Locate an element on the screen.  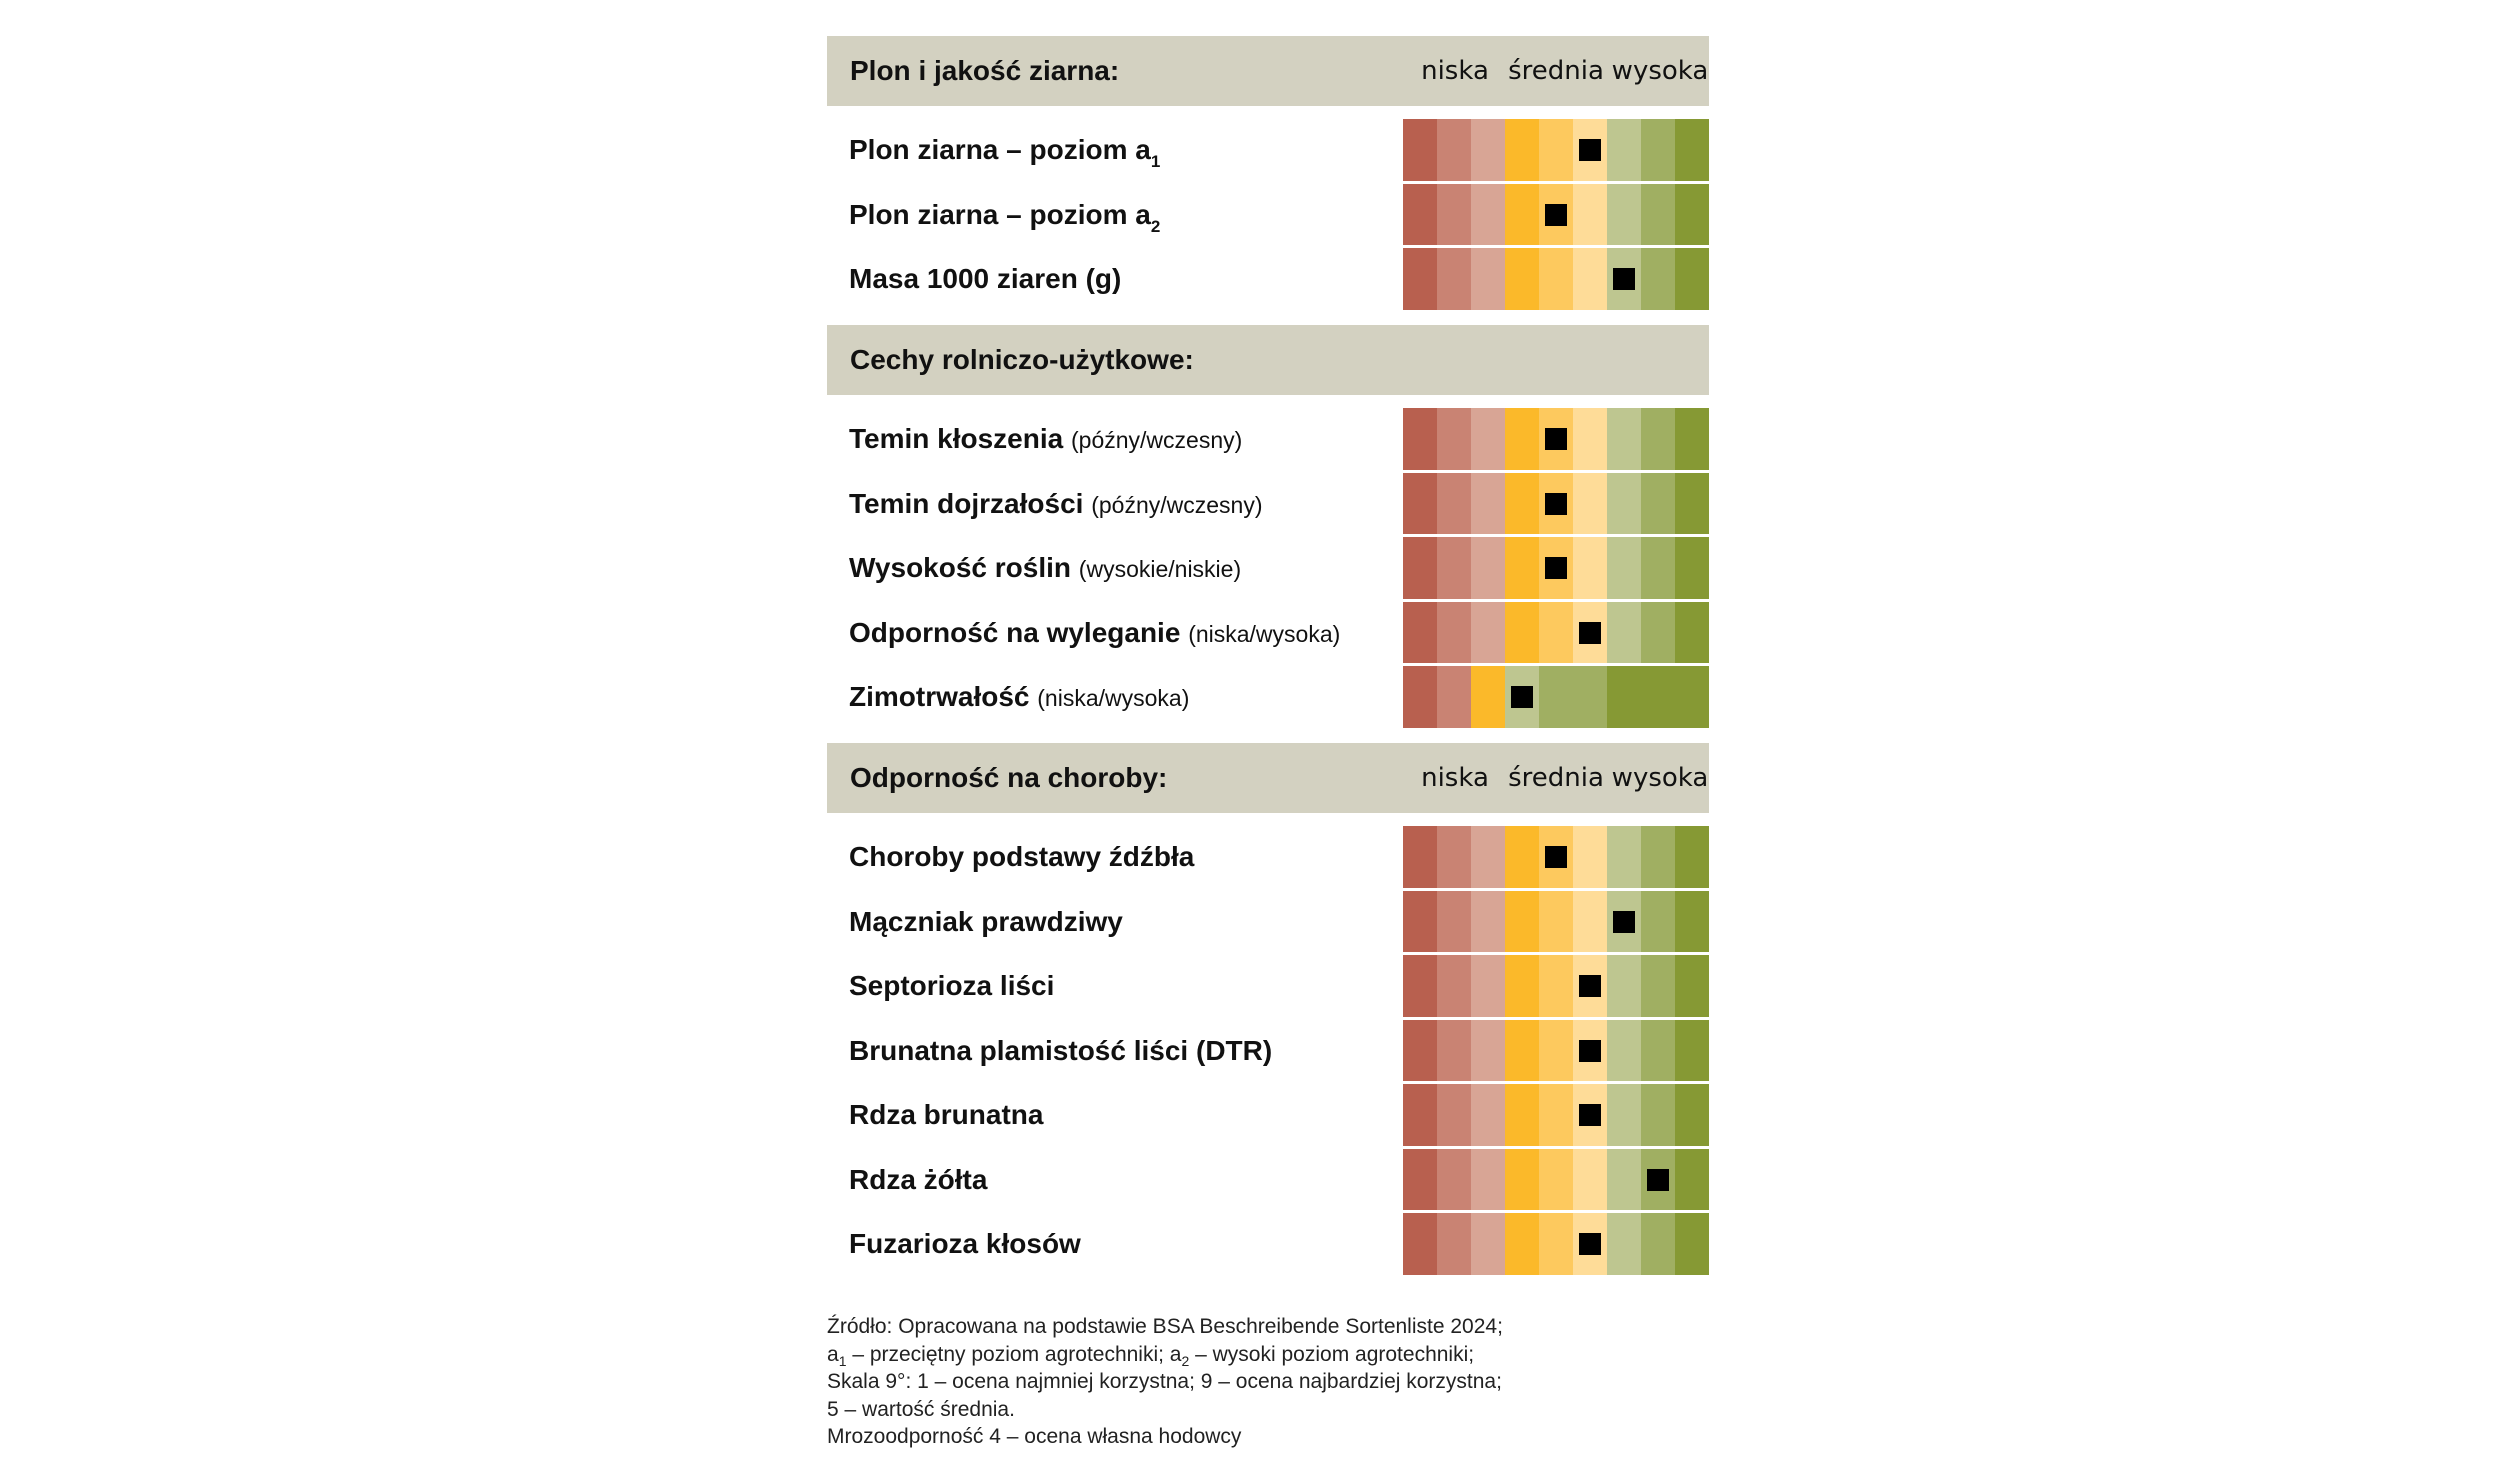
section-header: Odporność na choroby: niska średnia wysoka is located at coordinates (1268, 778).